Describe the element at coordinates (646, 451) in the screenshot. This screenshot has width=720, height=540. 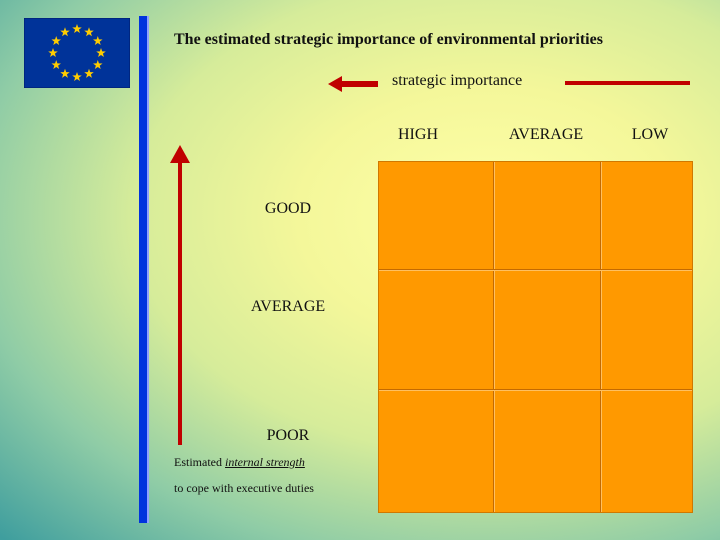
I see `matrix-cell-poor-low` at that location.